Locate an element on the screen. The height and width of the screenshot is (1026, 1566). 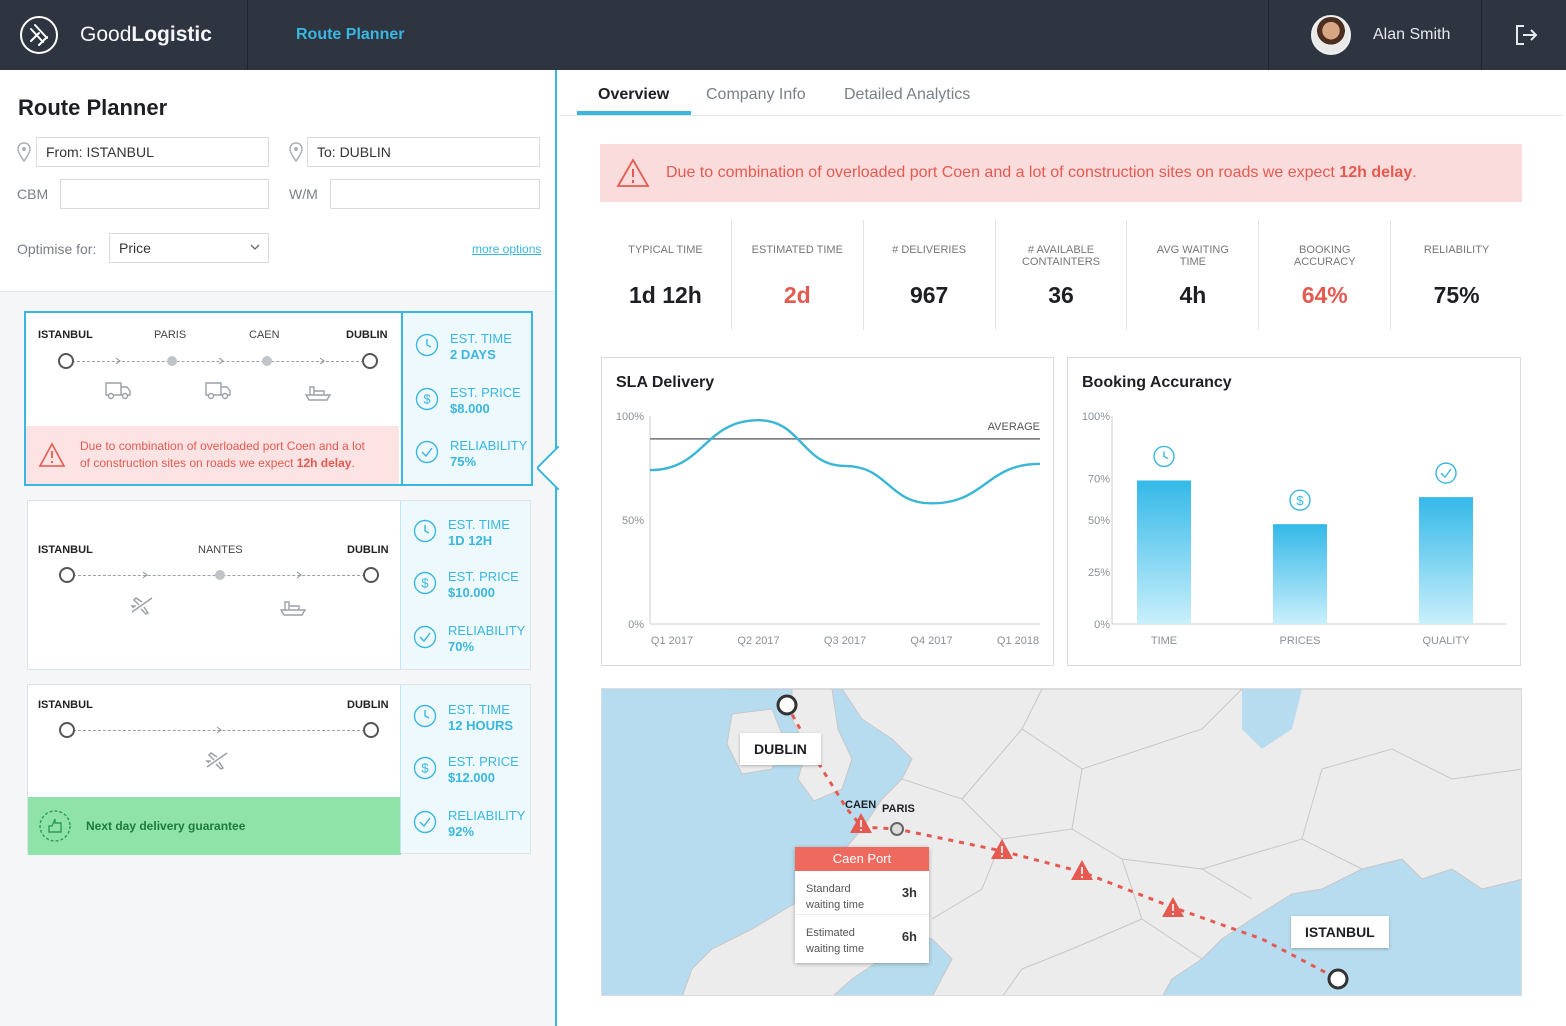
est-price-label: EST. PRICE is located at coordinates (485, 392).